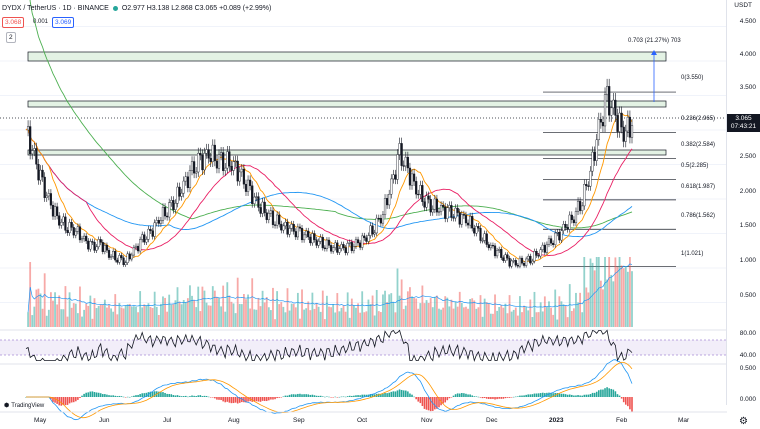 Image resolution: width=760 pixels, height=429 pixels. What do you see at coordinates (55, 8) in the screenshot?
I see `symbol-title: DYDX / TetherUS · 1D · BINANCE` at bounding box center [55, 8].